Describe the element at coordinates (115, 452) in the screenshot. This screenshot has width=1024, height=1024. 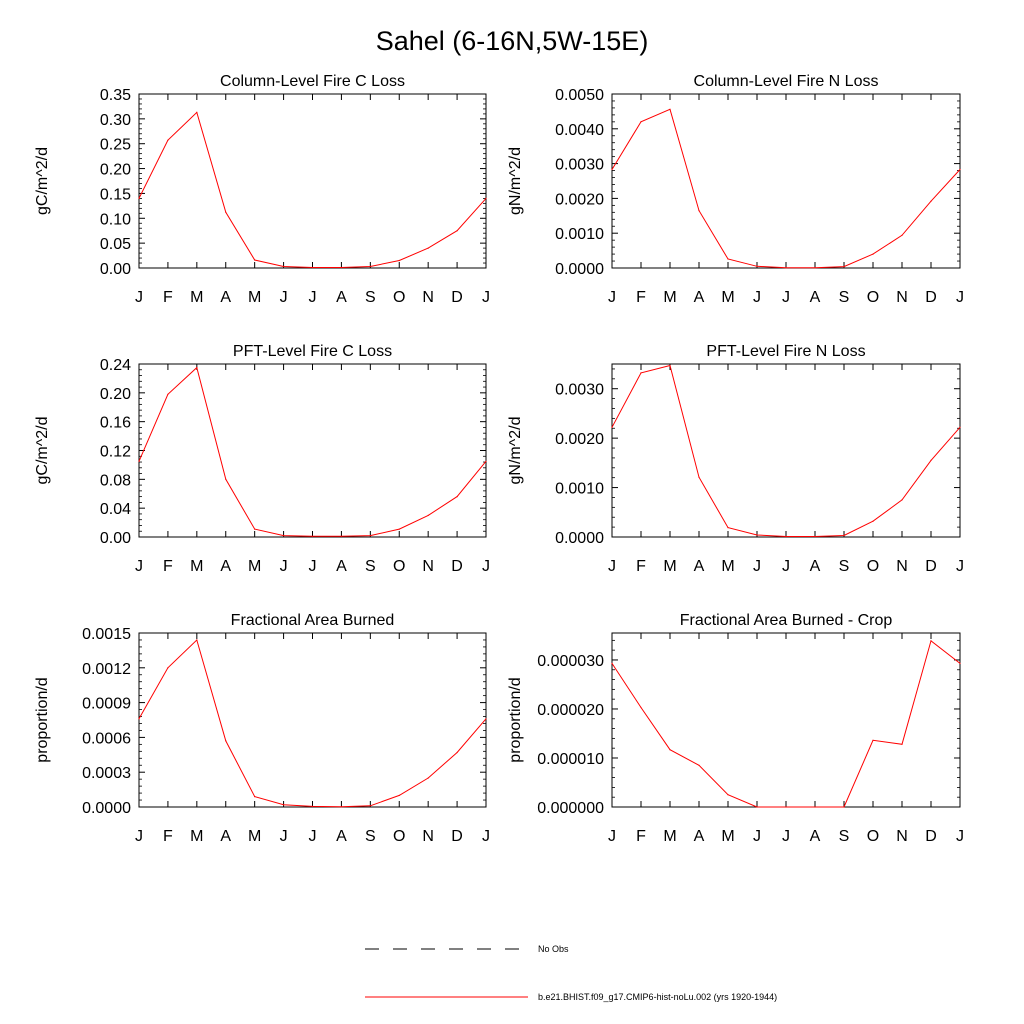
I see `y-tick-label: 0.12` at that location.